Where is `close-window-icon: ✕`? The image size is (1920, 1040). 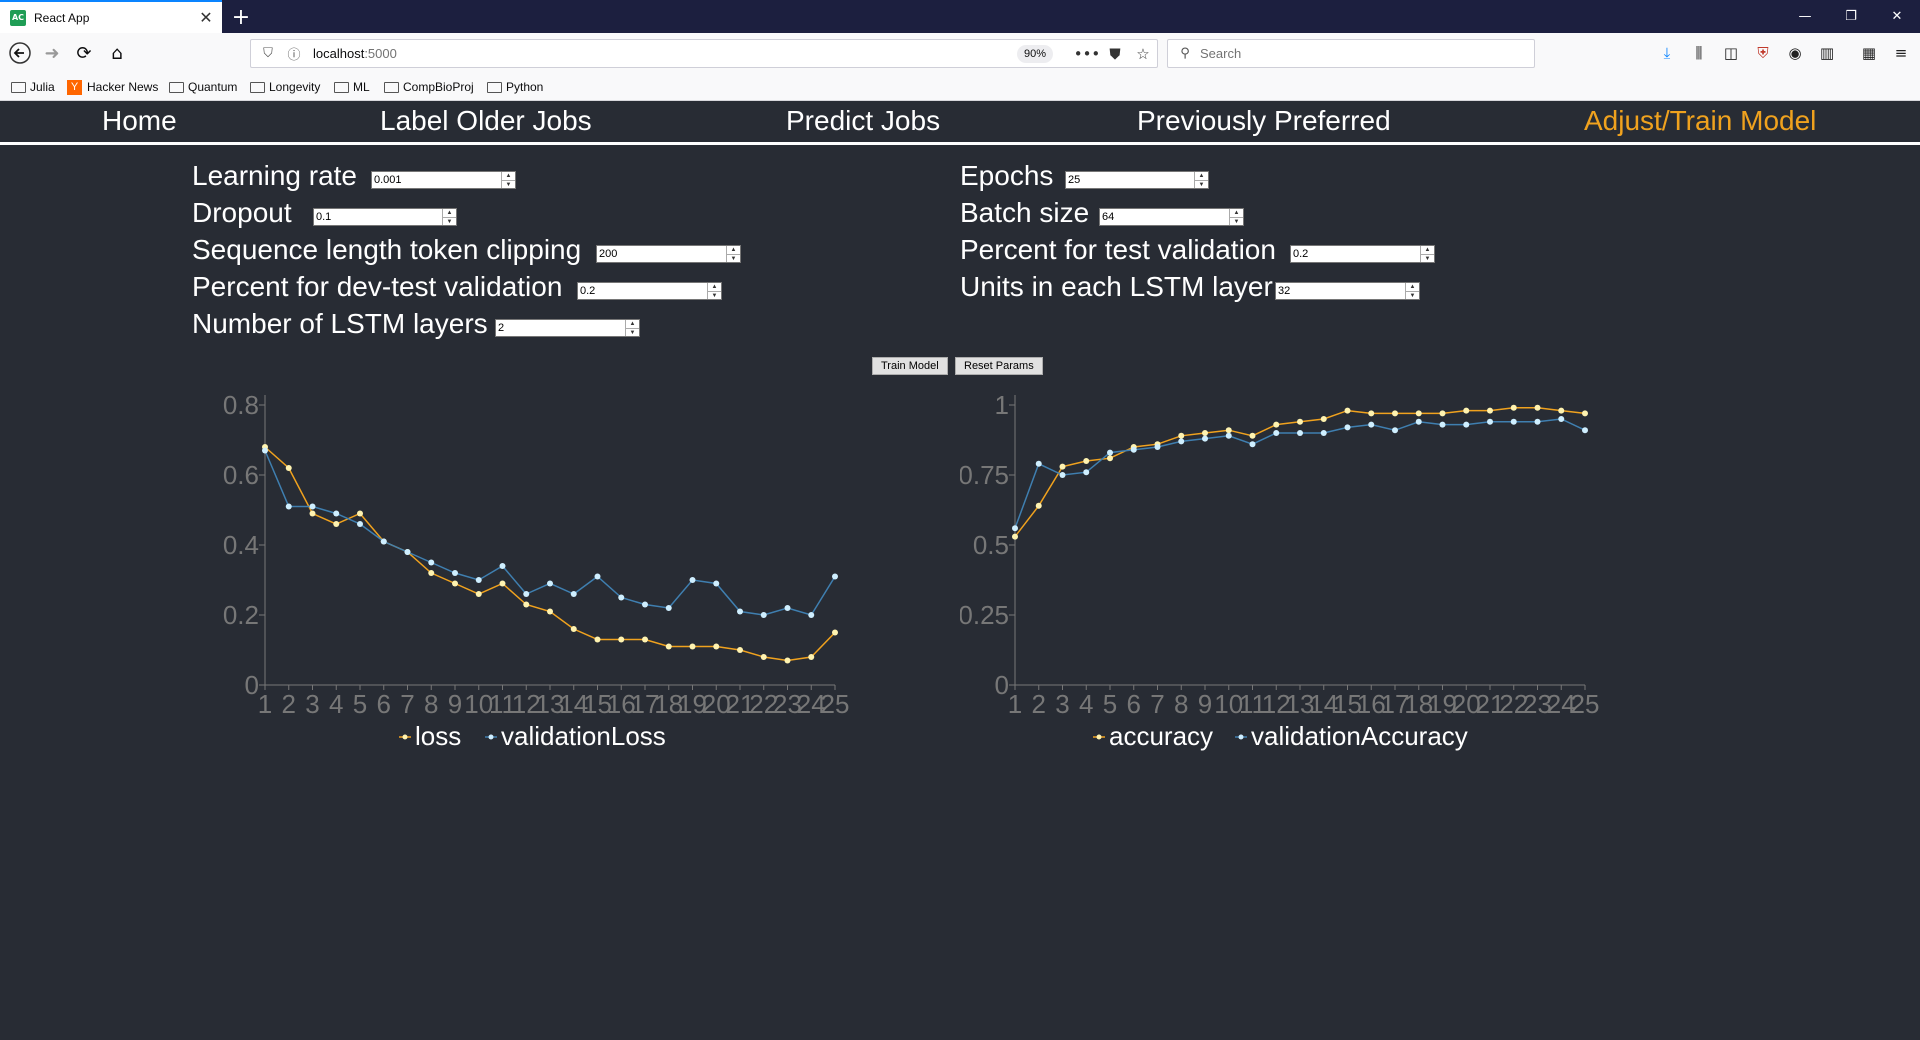
close-window-icon: ✕ is located at coordinates (1897, 16).